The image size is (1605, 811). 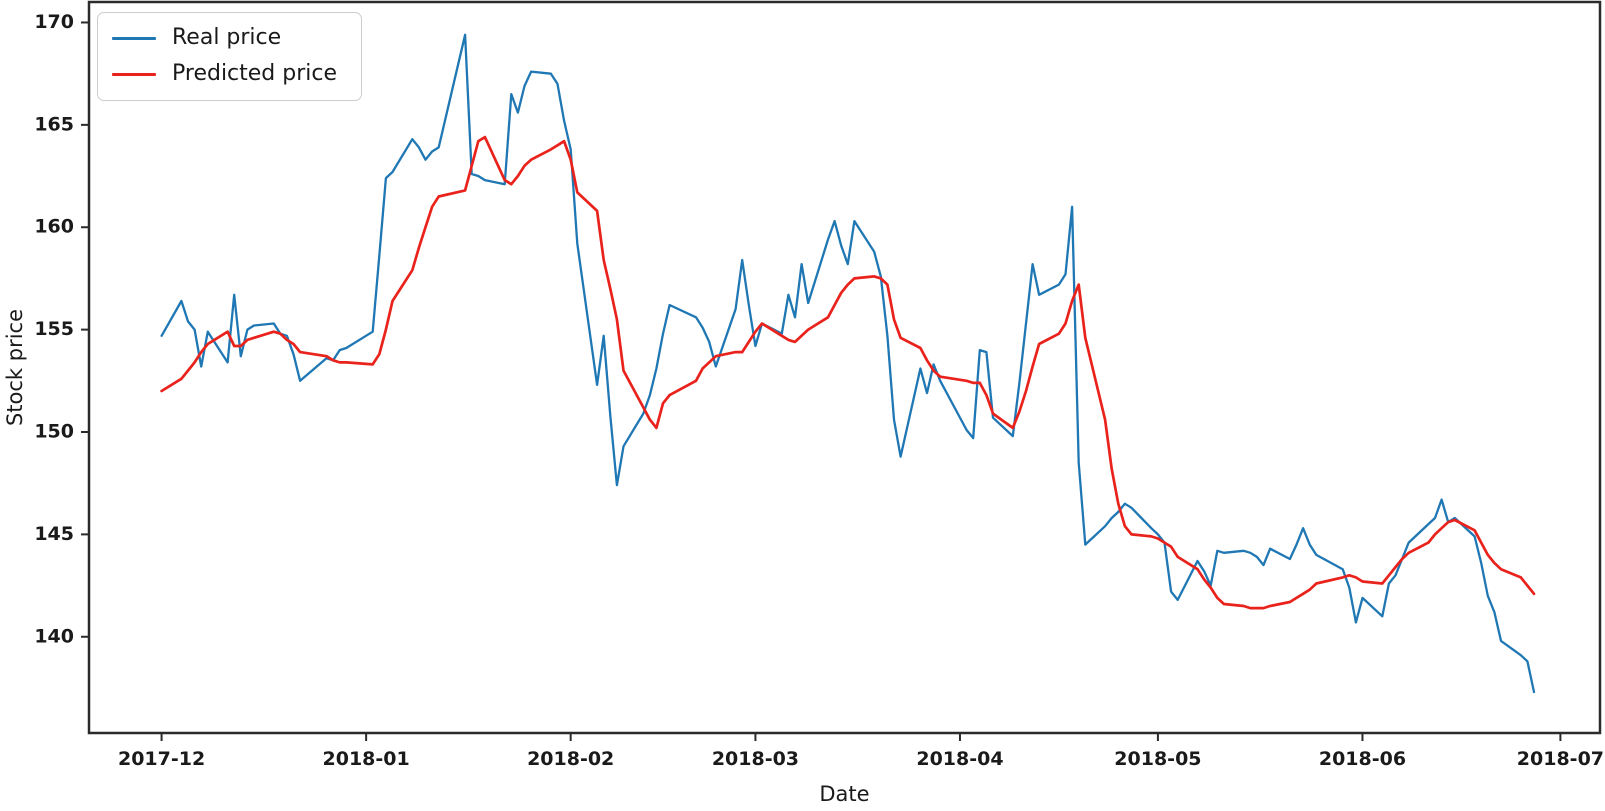 What do you see at coordinates (54, 124) in the screenshot?
I see `y-tick-label: 165` at bounding box center [54, 124].